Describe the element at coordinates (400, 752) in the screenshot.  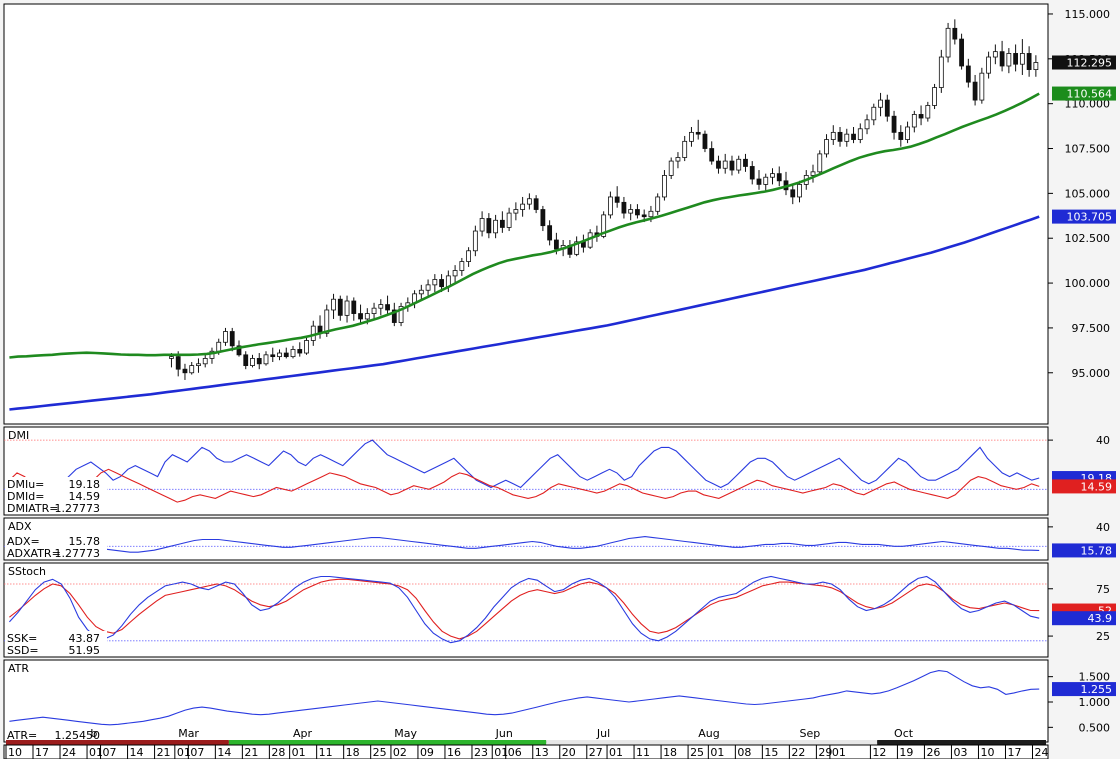
I see `x-axis-day-label: 02` at that location.